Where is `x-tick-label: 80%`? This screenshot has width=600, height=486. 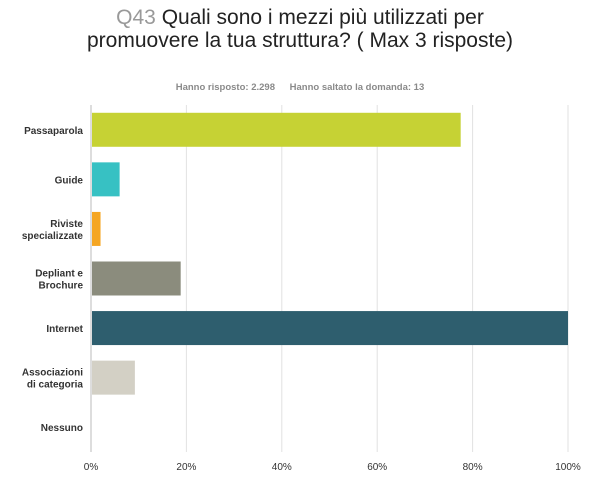 x-tick-label: 80% is located at coordinates (473, 467).